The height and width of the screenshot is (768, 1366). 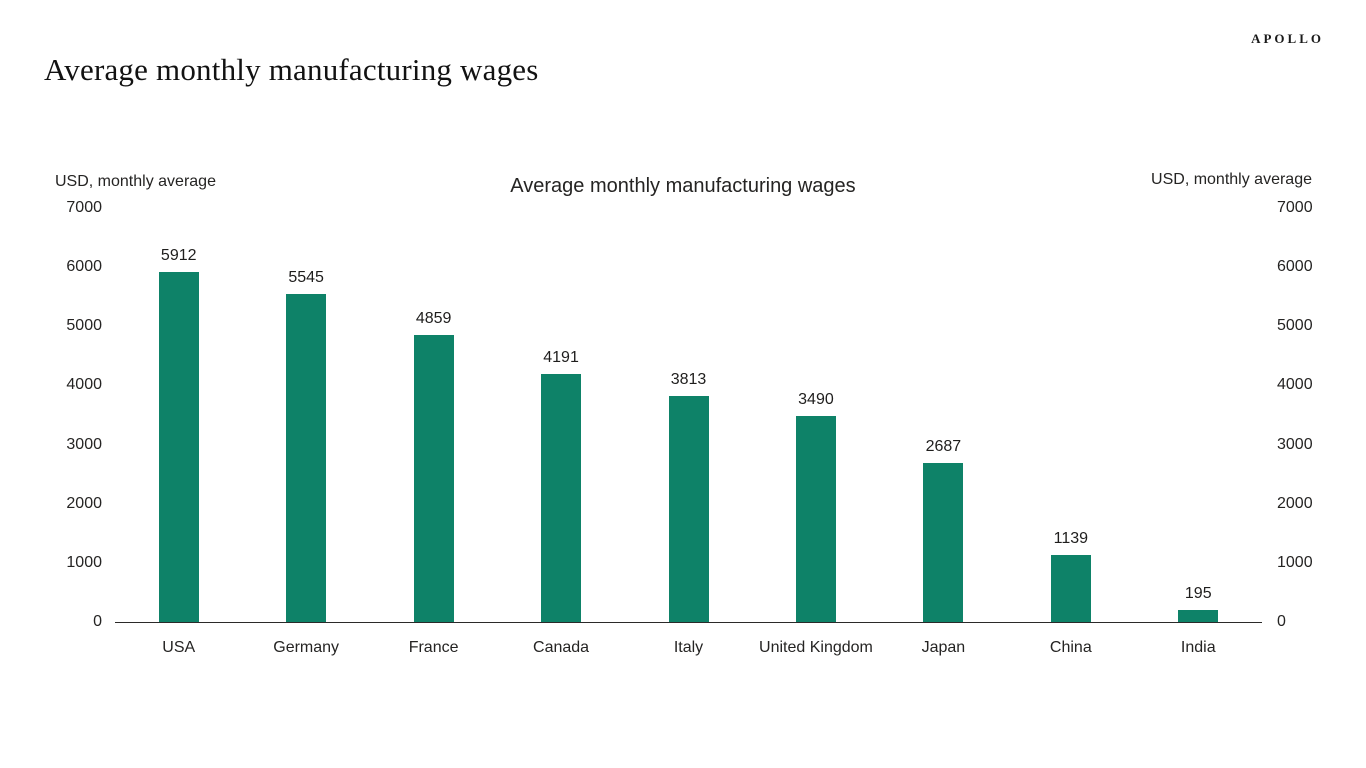 What do you see at coordinates (683, 186) in the screenshot?
I see `chart-title: Average monthly manufacturing wages` at bounding box center [683, 186].